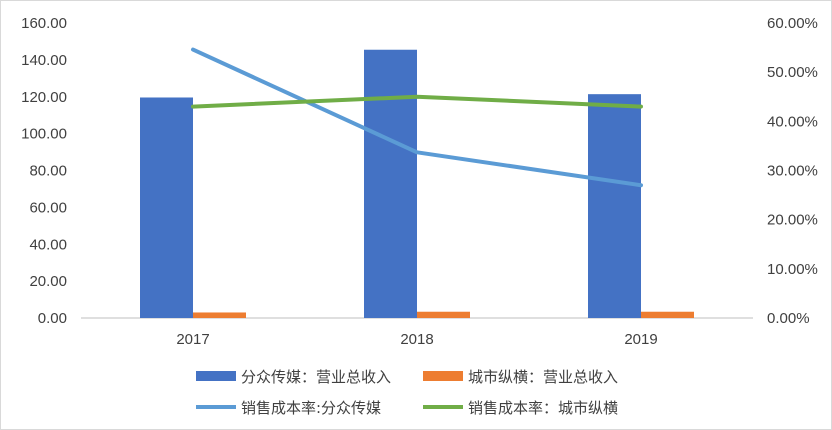  I want to click on left-tick-label: 140.00, so click(44, 60).